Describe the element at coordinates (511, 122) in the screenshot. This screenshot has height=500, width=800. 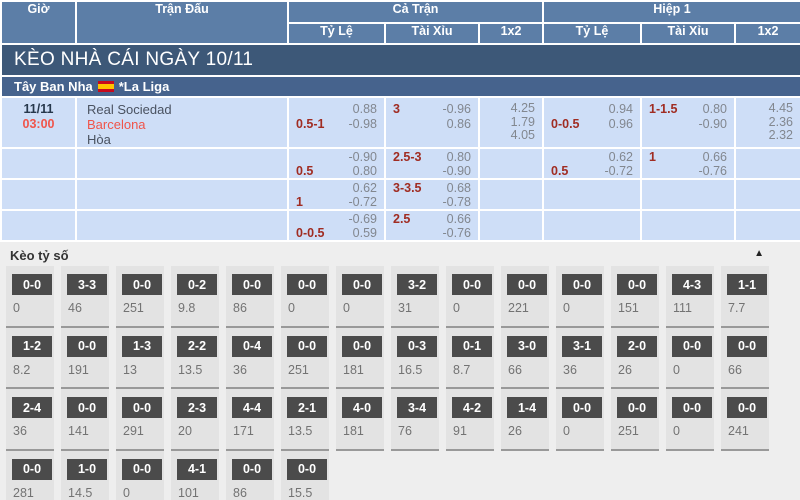
I see `odds-cell-full-1x2: 4.25 1.79 4.05` at that location.